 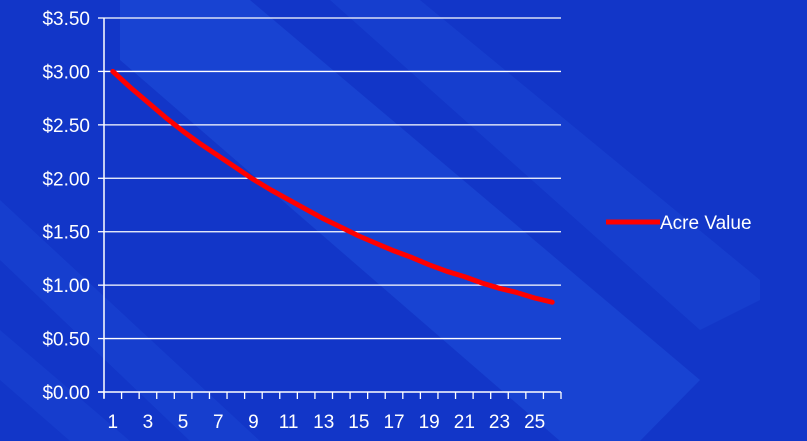 I want to click on x-axis-tick-labels: 1 3 5 7 9 11 13 15 17 19 21 23 25, so click(x=326, y=422).